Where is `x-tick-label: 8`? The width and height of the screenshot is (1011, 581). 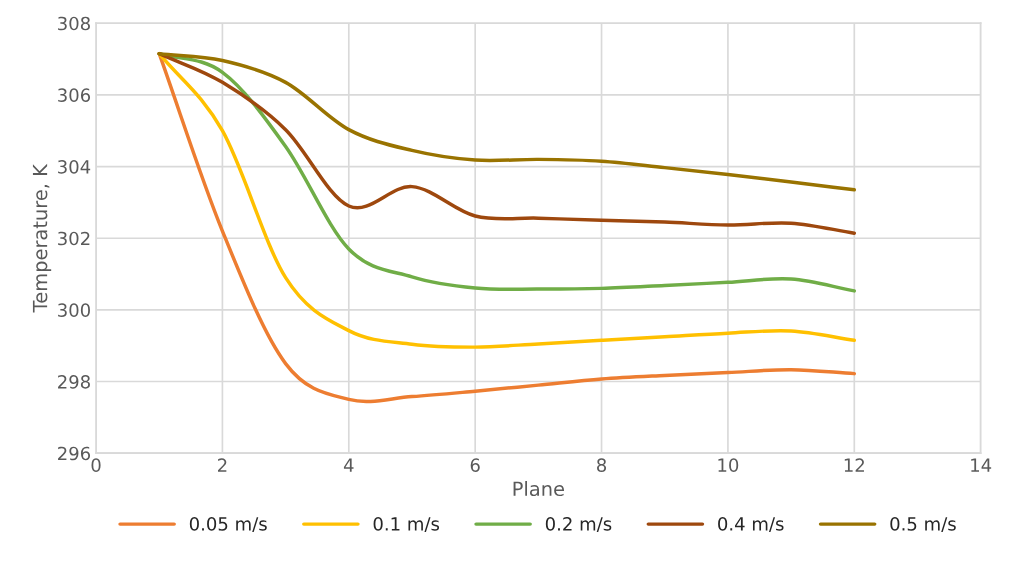 x-tick-label: 8 is located at coordinates (602, 465).